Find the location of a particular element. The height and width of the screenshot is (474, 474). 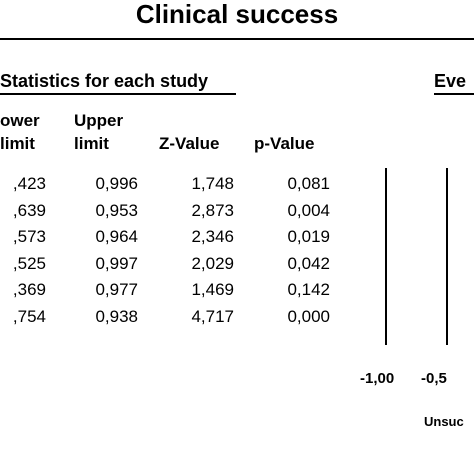

header-upper-line1: Upper is located at coordinates (99, 120).